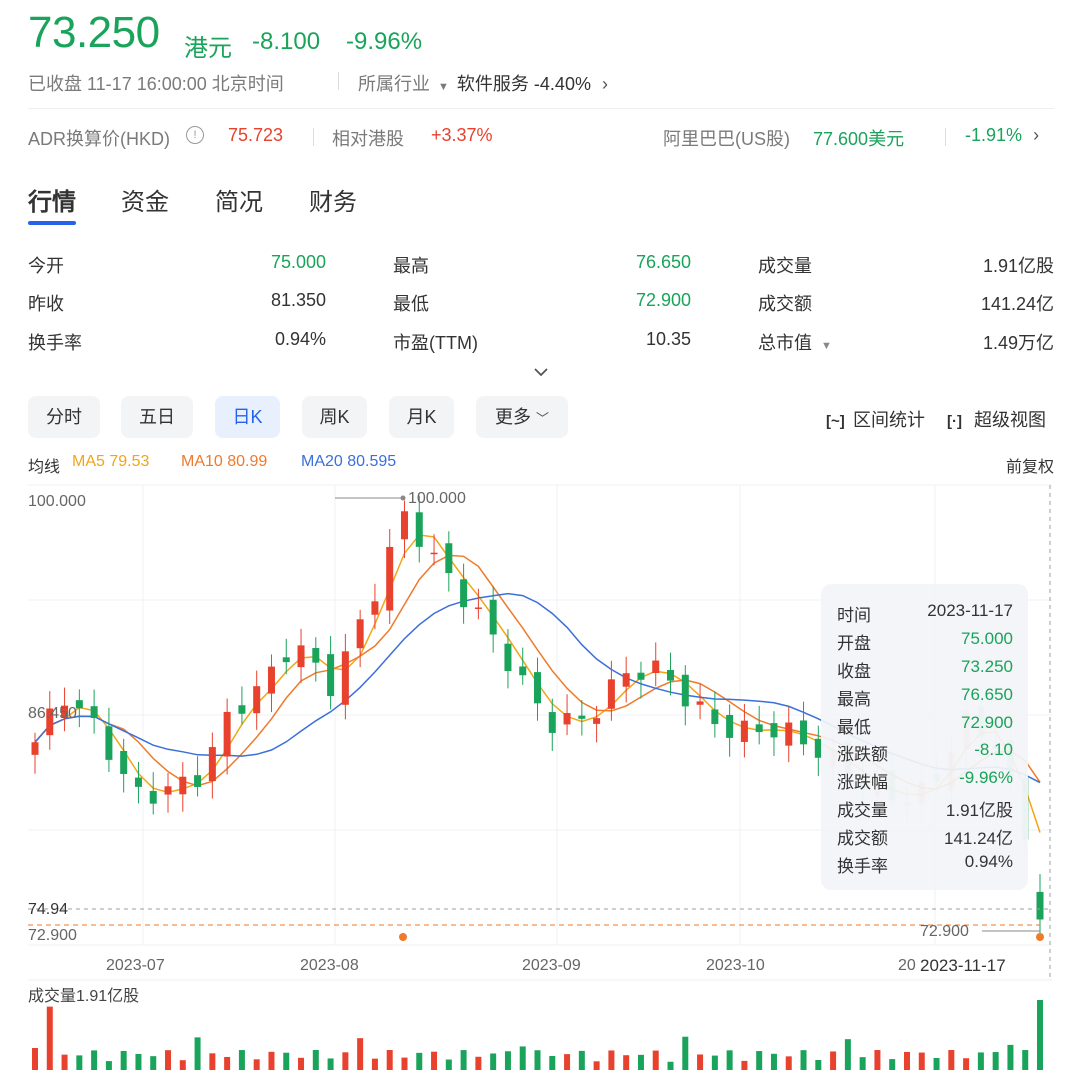 Image resolution: width=1080 pixels, height=1081 pixels. What do you see at coordinates (384, 41) in the screenshot?
I see `price-change-pct: -9.96%` at bounding box center [384, 41].